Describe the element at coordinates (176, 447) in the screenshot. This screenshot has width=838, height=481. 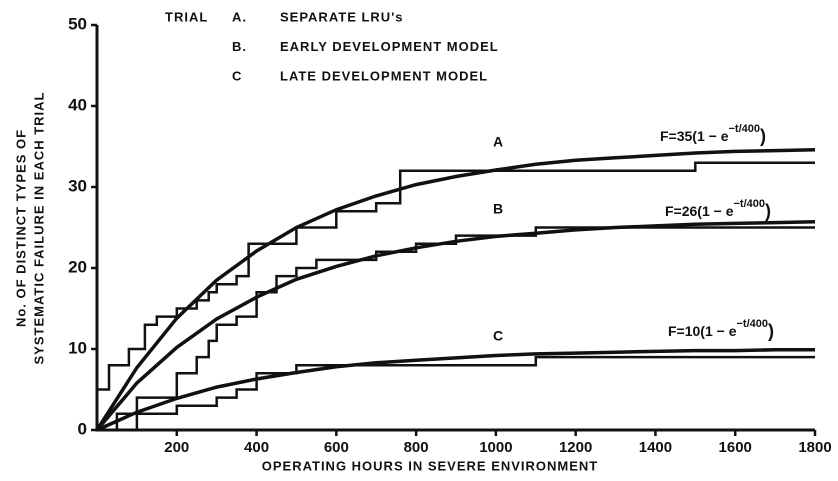
I see `x-tick-label: 200` at that location.